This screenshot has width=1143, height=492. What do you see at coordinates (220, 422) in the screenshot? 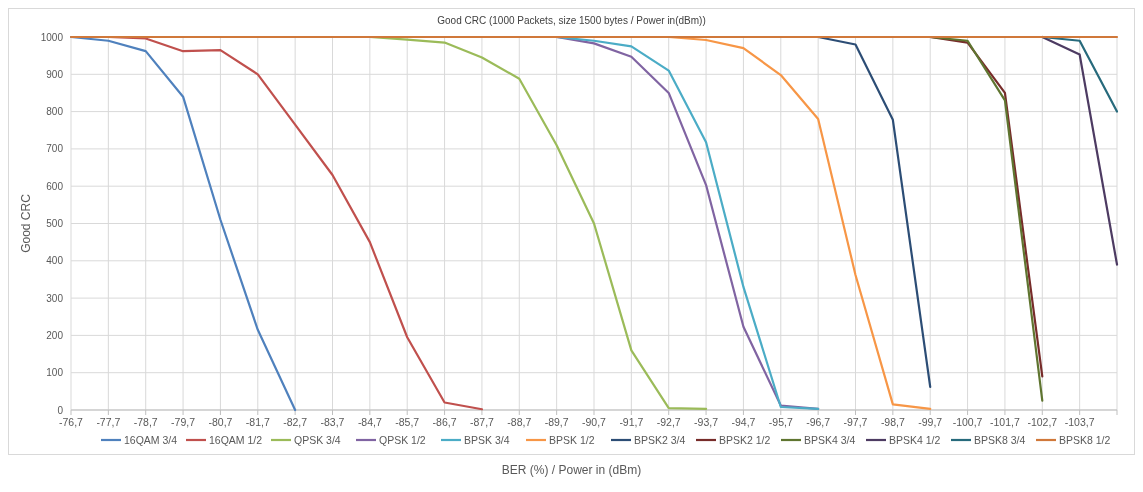
I see `x-tick-label: -80,7` at bounding box center [220, 422].